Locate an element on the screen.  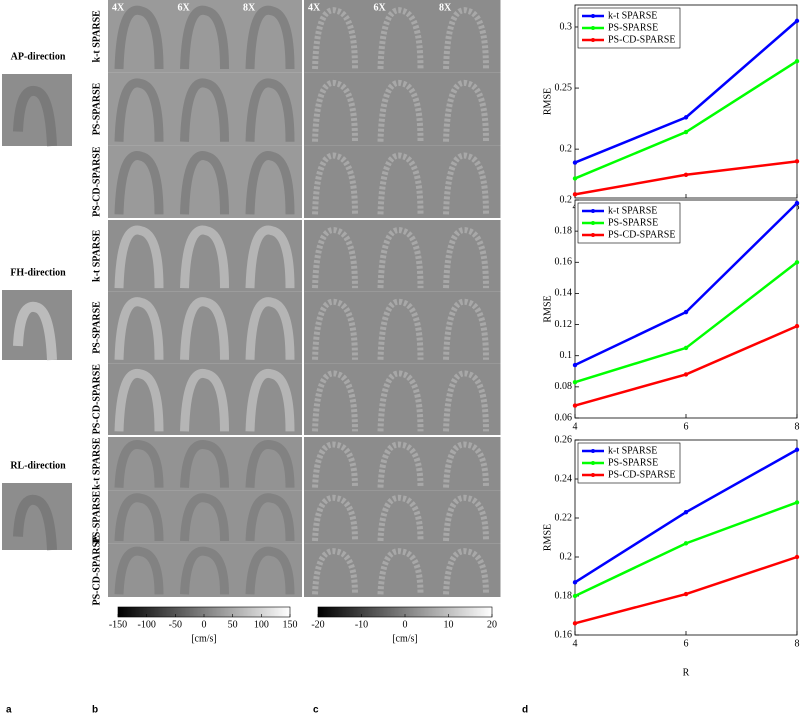
y-tick-label: 0.12 is located at coordinates (564, 324).